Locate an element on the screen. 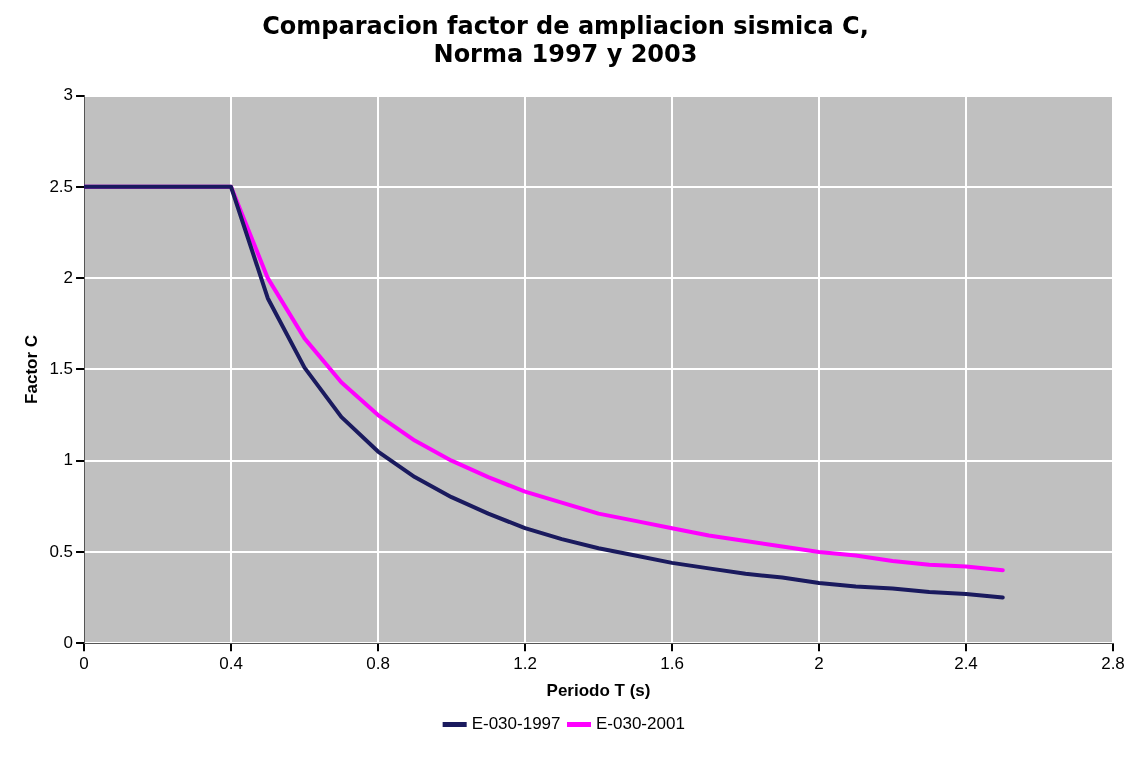  x-tick-label: 2.4 is located at coordinates (966, 664).